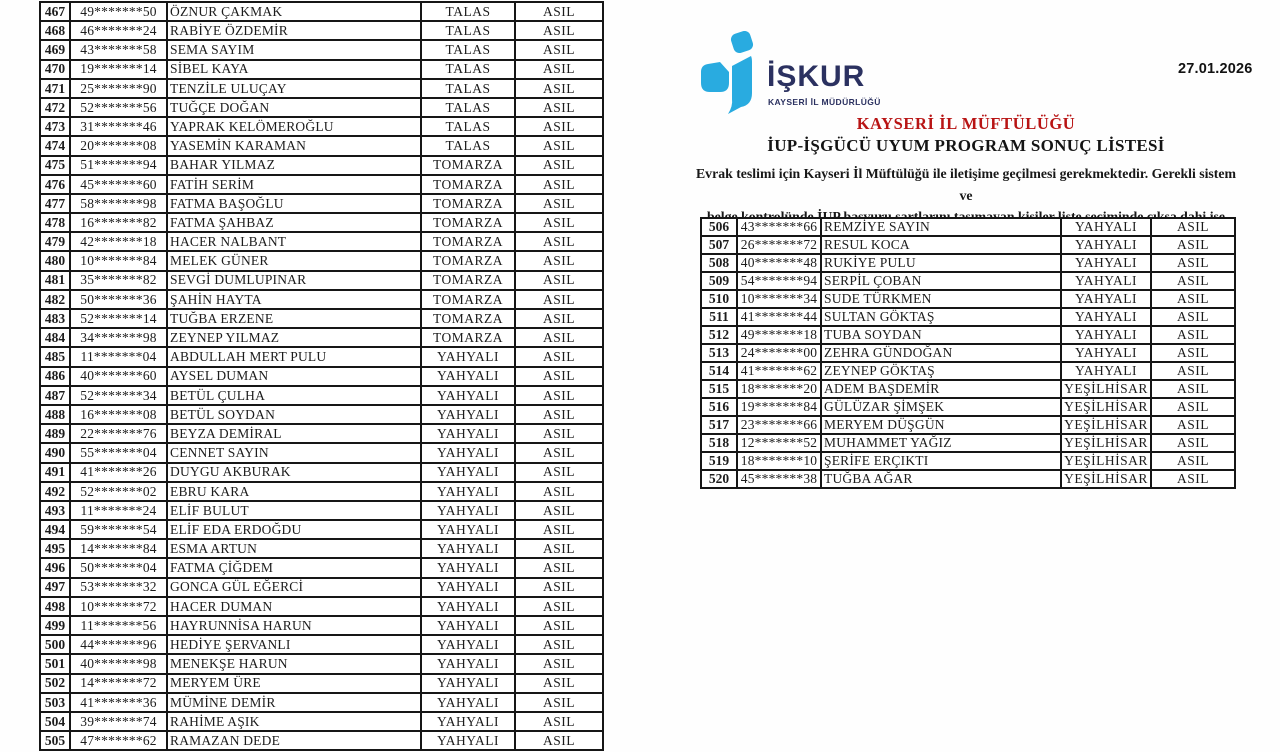 The image size is (1280, 752). I want to click on table-row: 470 19*******14 SİBEL KAYA TALAS ASIL, so click(321, 69).